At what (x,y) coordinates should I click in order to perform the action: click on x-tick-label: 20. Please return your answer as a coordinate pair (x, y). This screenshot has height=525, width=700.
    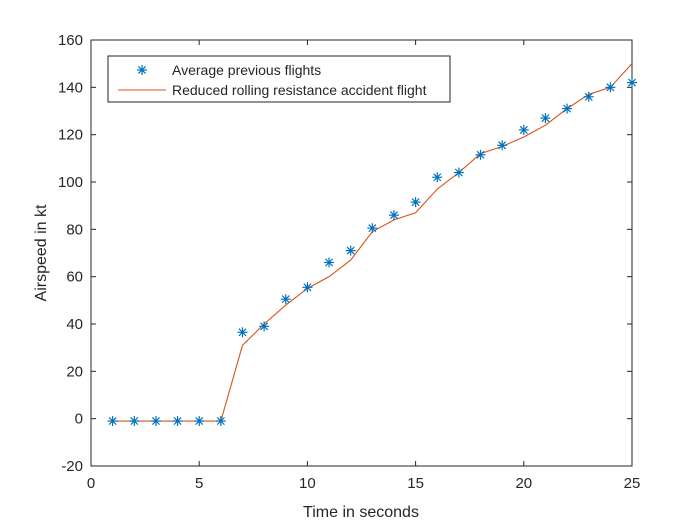
    Looking at the image, I should click on (523, 483).